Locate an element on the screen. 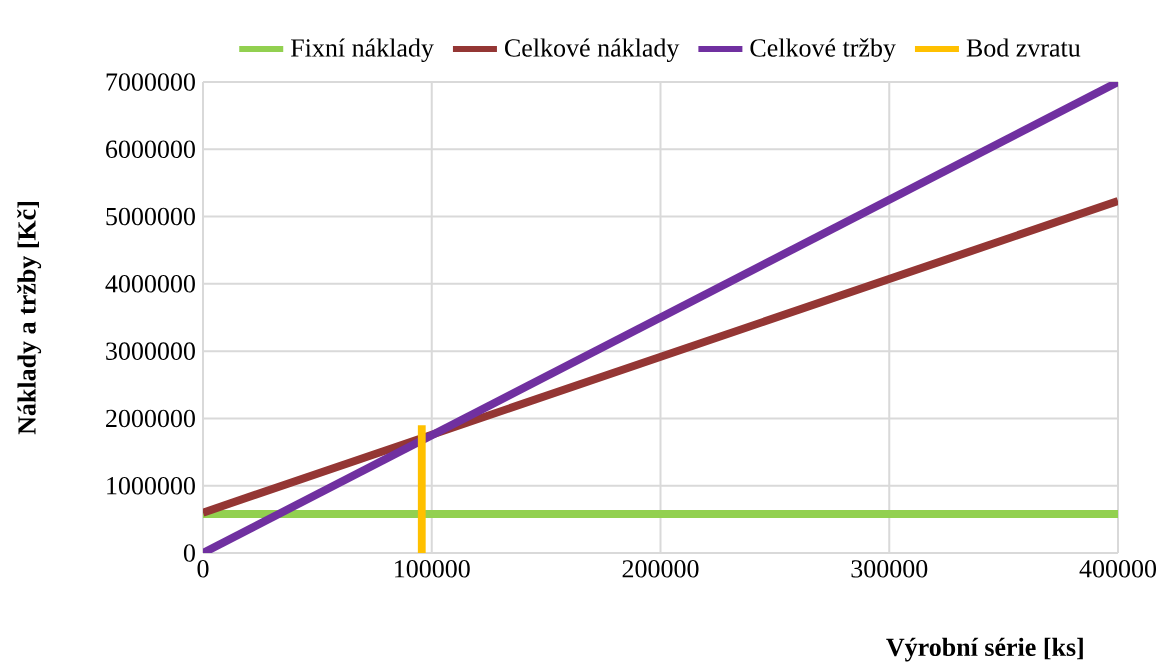 This screenshot has width=1176, height=663. x-axis-title: Výrobní série [ks] is located at coordinates (984, 649).